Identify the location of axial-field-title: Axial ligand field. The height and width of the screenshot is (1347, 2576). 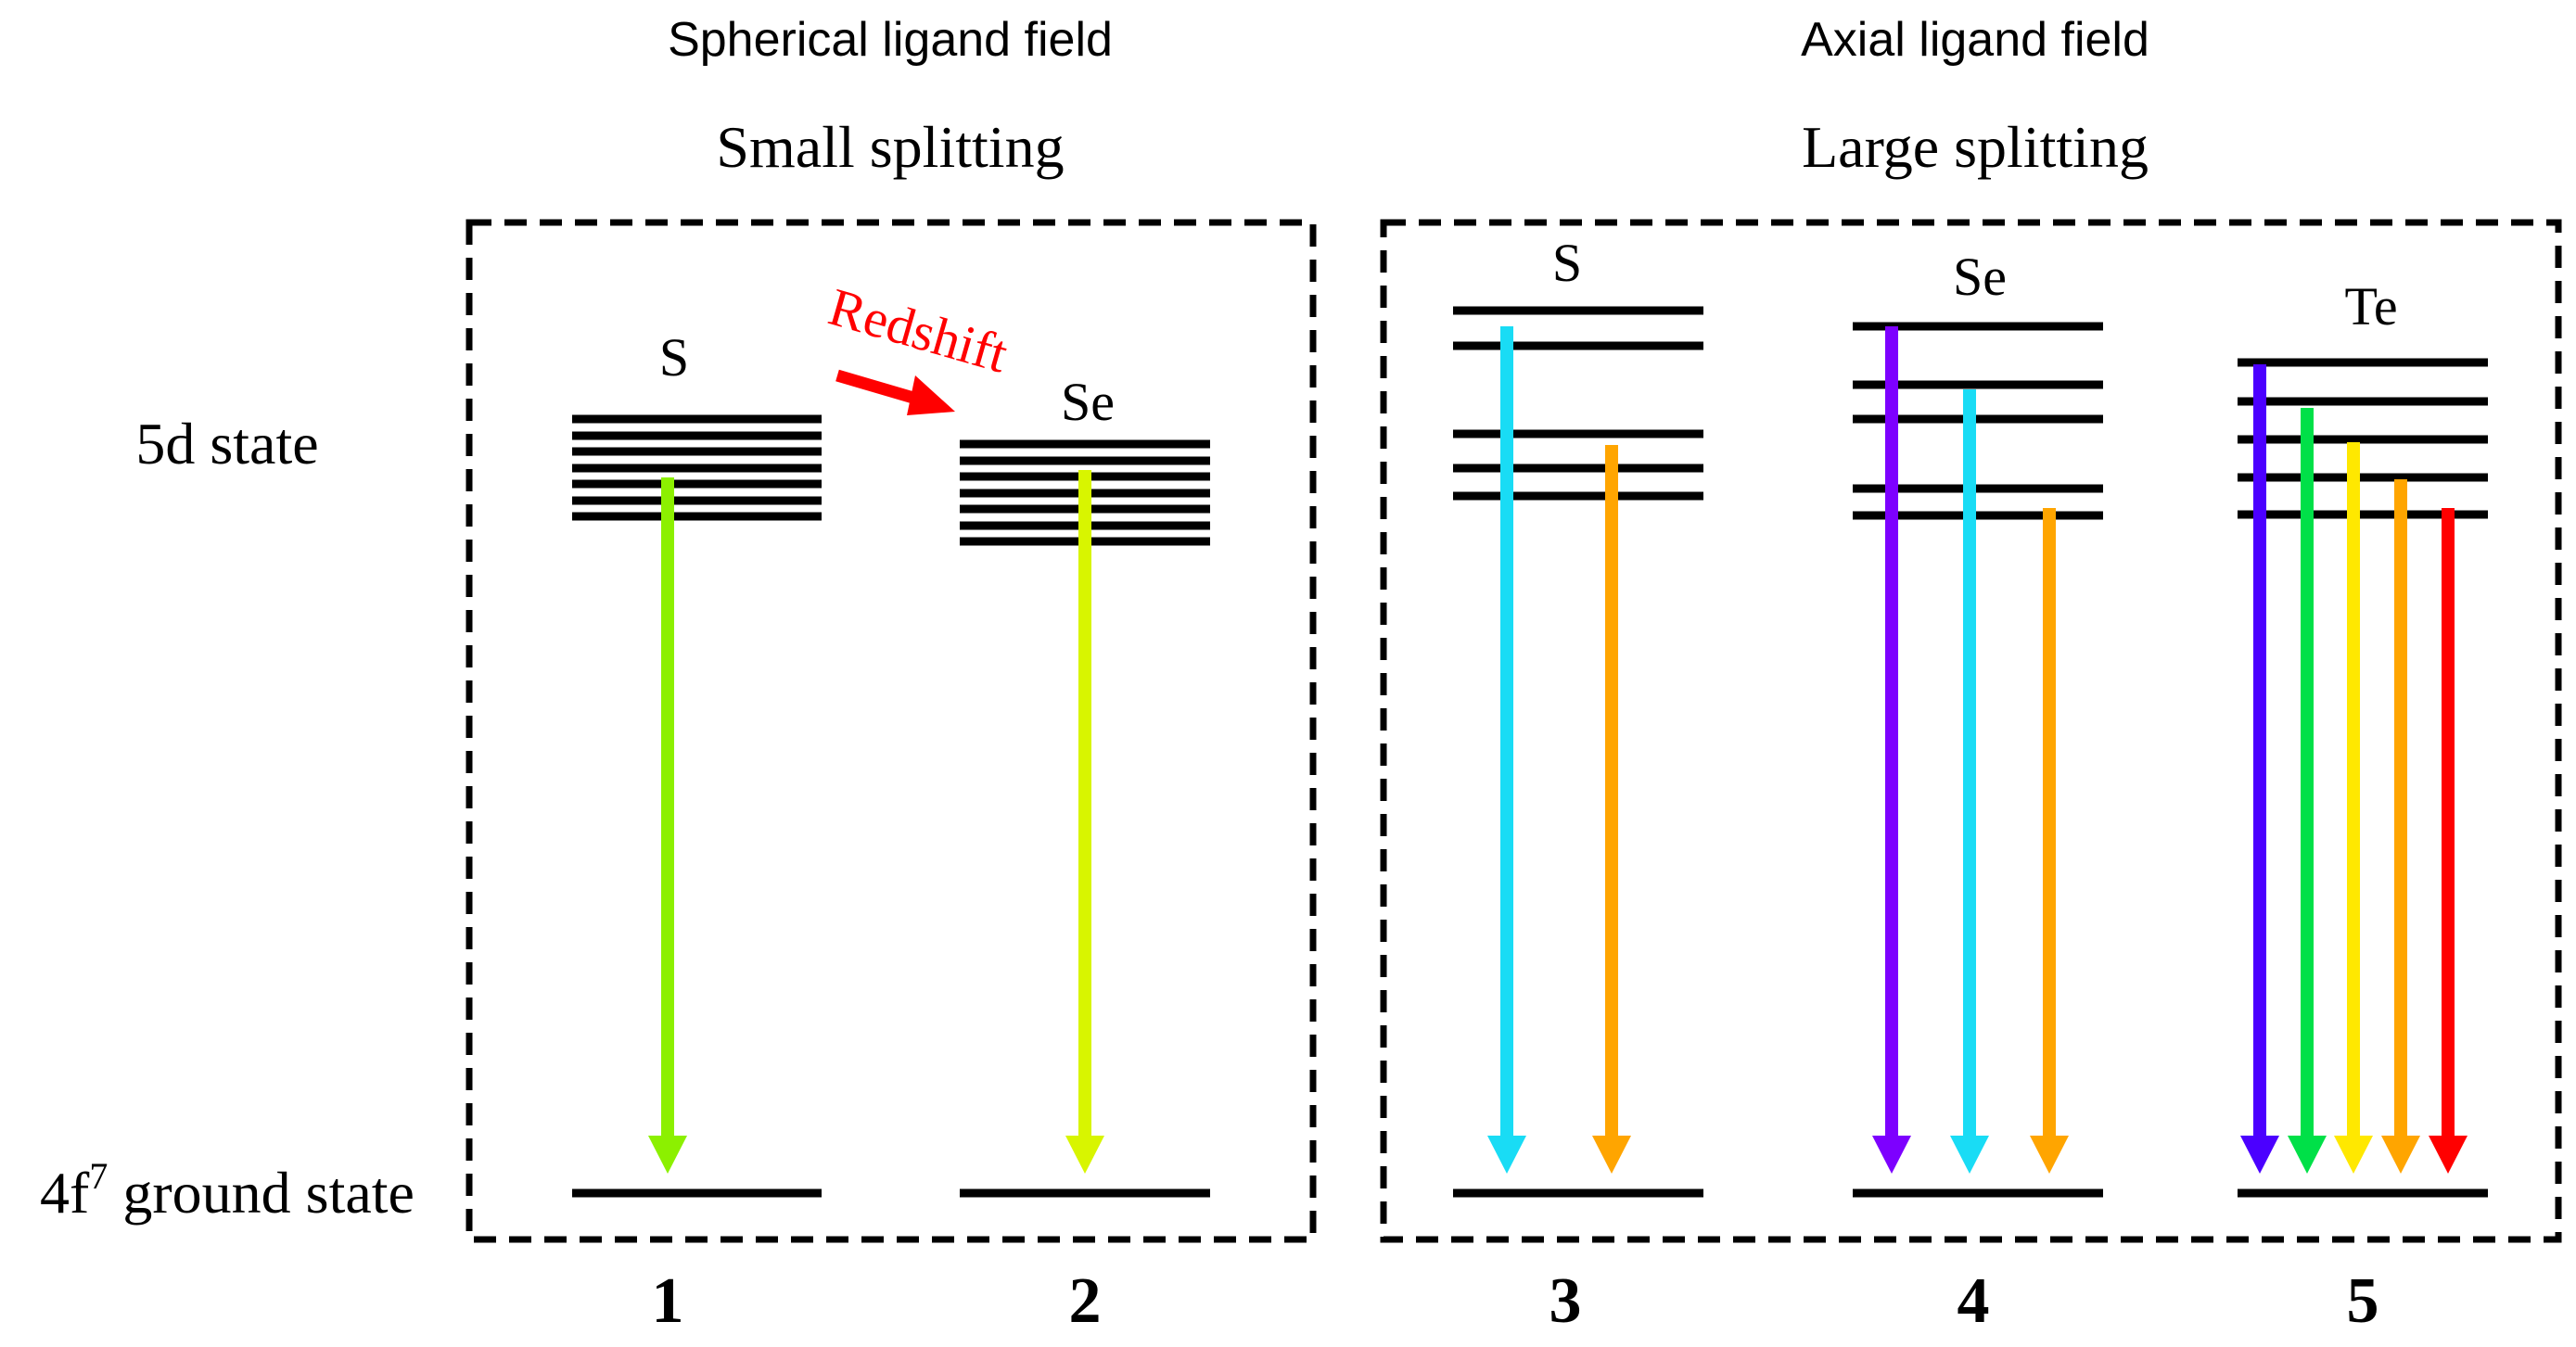
(1975, 40).